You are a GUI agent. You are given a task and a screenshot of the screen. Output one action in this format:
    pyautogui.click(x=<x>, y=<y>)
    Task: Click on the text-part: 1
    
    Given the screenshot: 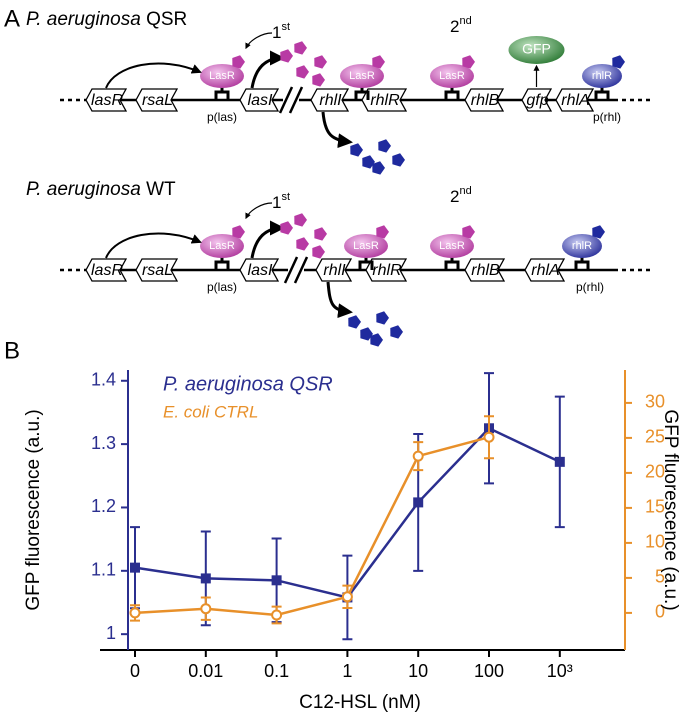 What is the action you would take?
    pyautogui.click(x=276, y=32)
    